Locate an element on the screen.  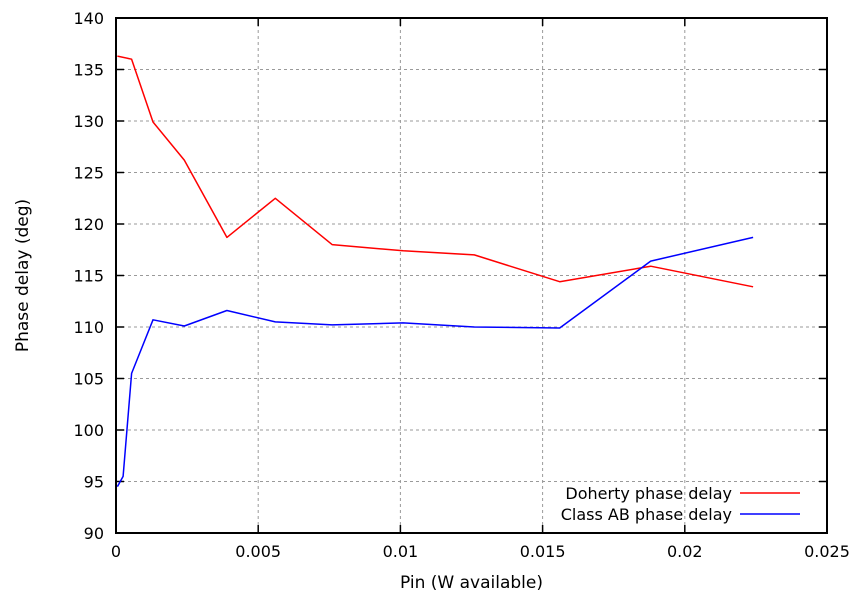
y-tick-label: 90 is located at coordinates (94, 533).